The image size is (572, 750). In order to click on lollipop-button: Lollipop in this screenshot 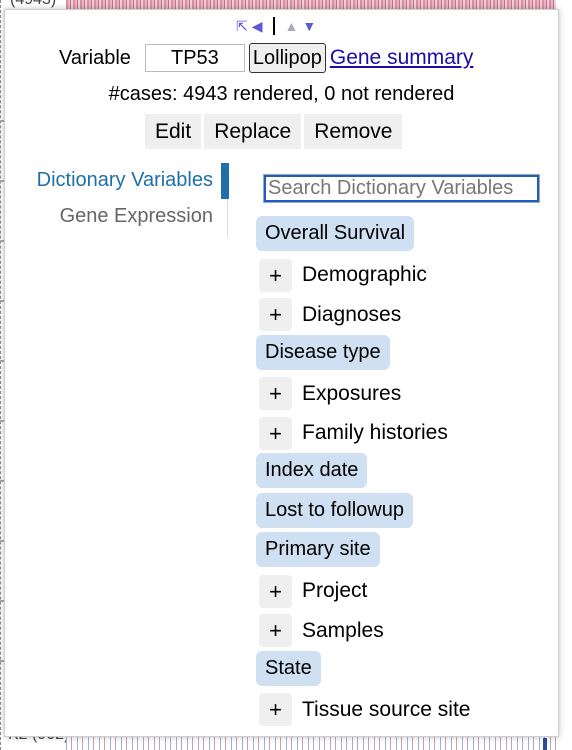, I will do `click(287, 58)`.